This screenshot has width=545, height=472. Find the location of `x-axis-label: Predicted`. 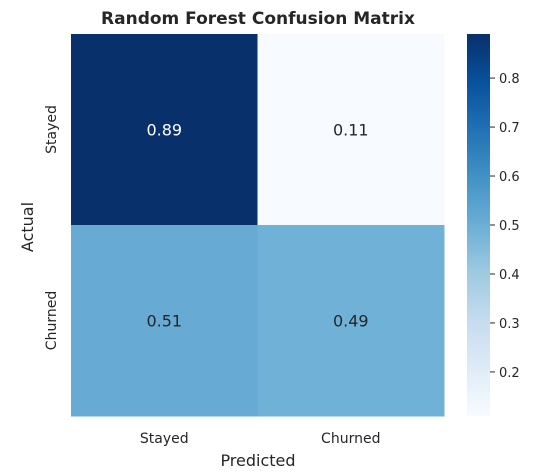

x-axis-label: Predicted is located at coordinates (257, 460).